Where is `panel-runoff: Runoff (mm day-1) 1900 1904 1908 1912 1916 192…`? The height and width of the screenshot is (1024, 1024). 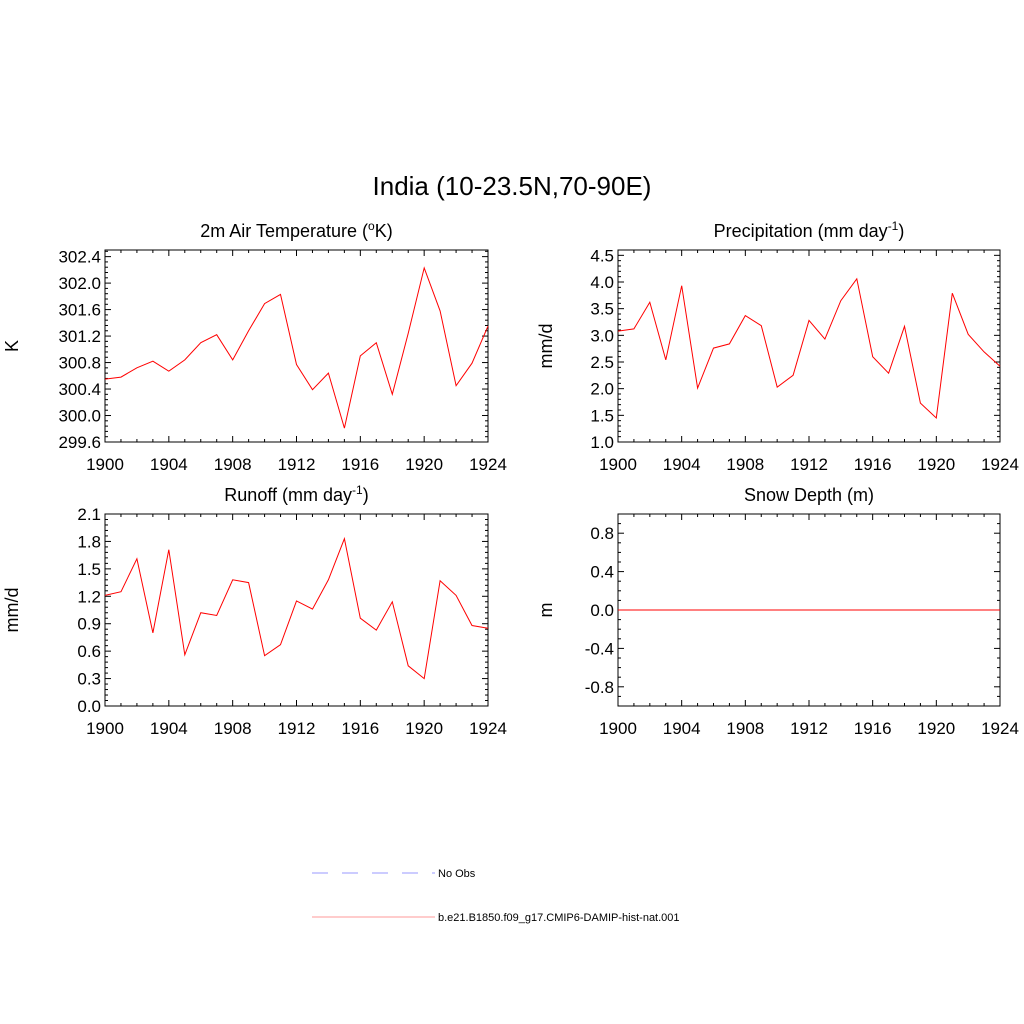
panel-runoff: Runoff (mm day-1) 1900 1904 1908 1912 1916 192… is located at coordinates (254, 610).